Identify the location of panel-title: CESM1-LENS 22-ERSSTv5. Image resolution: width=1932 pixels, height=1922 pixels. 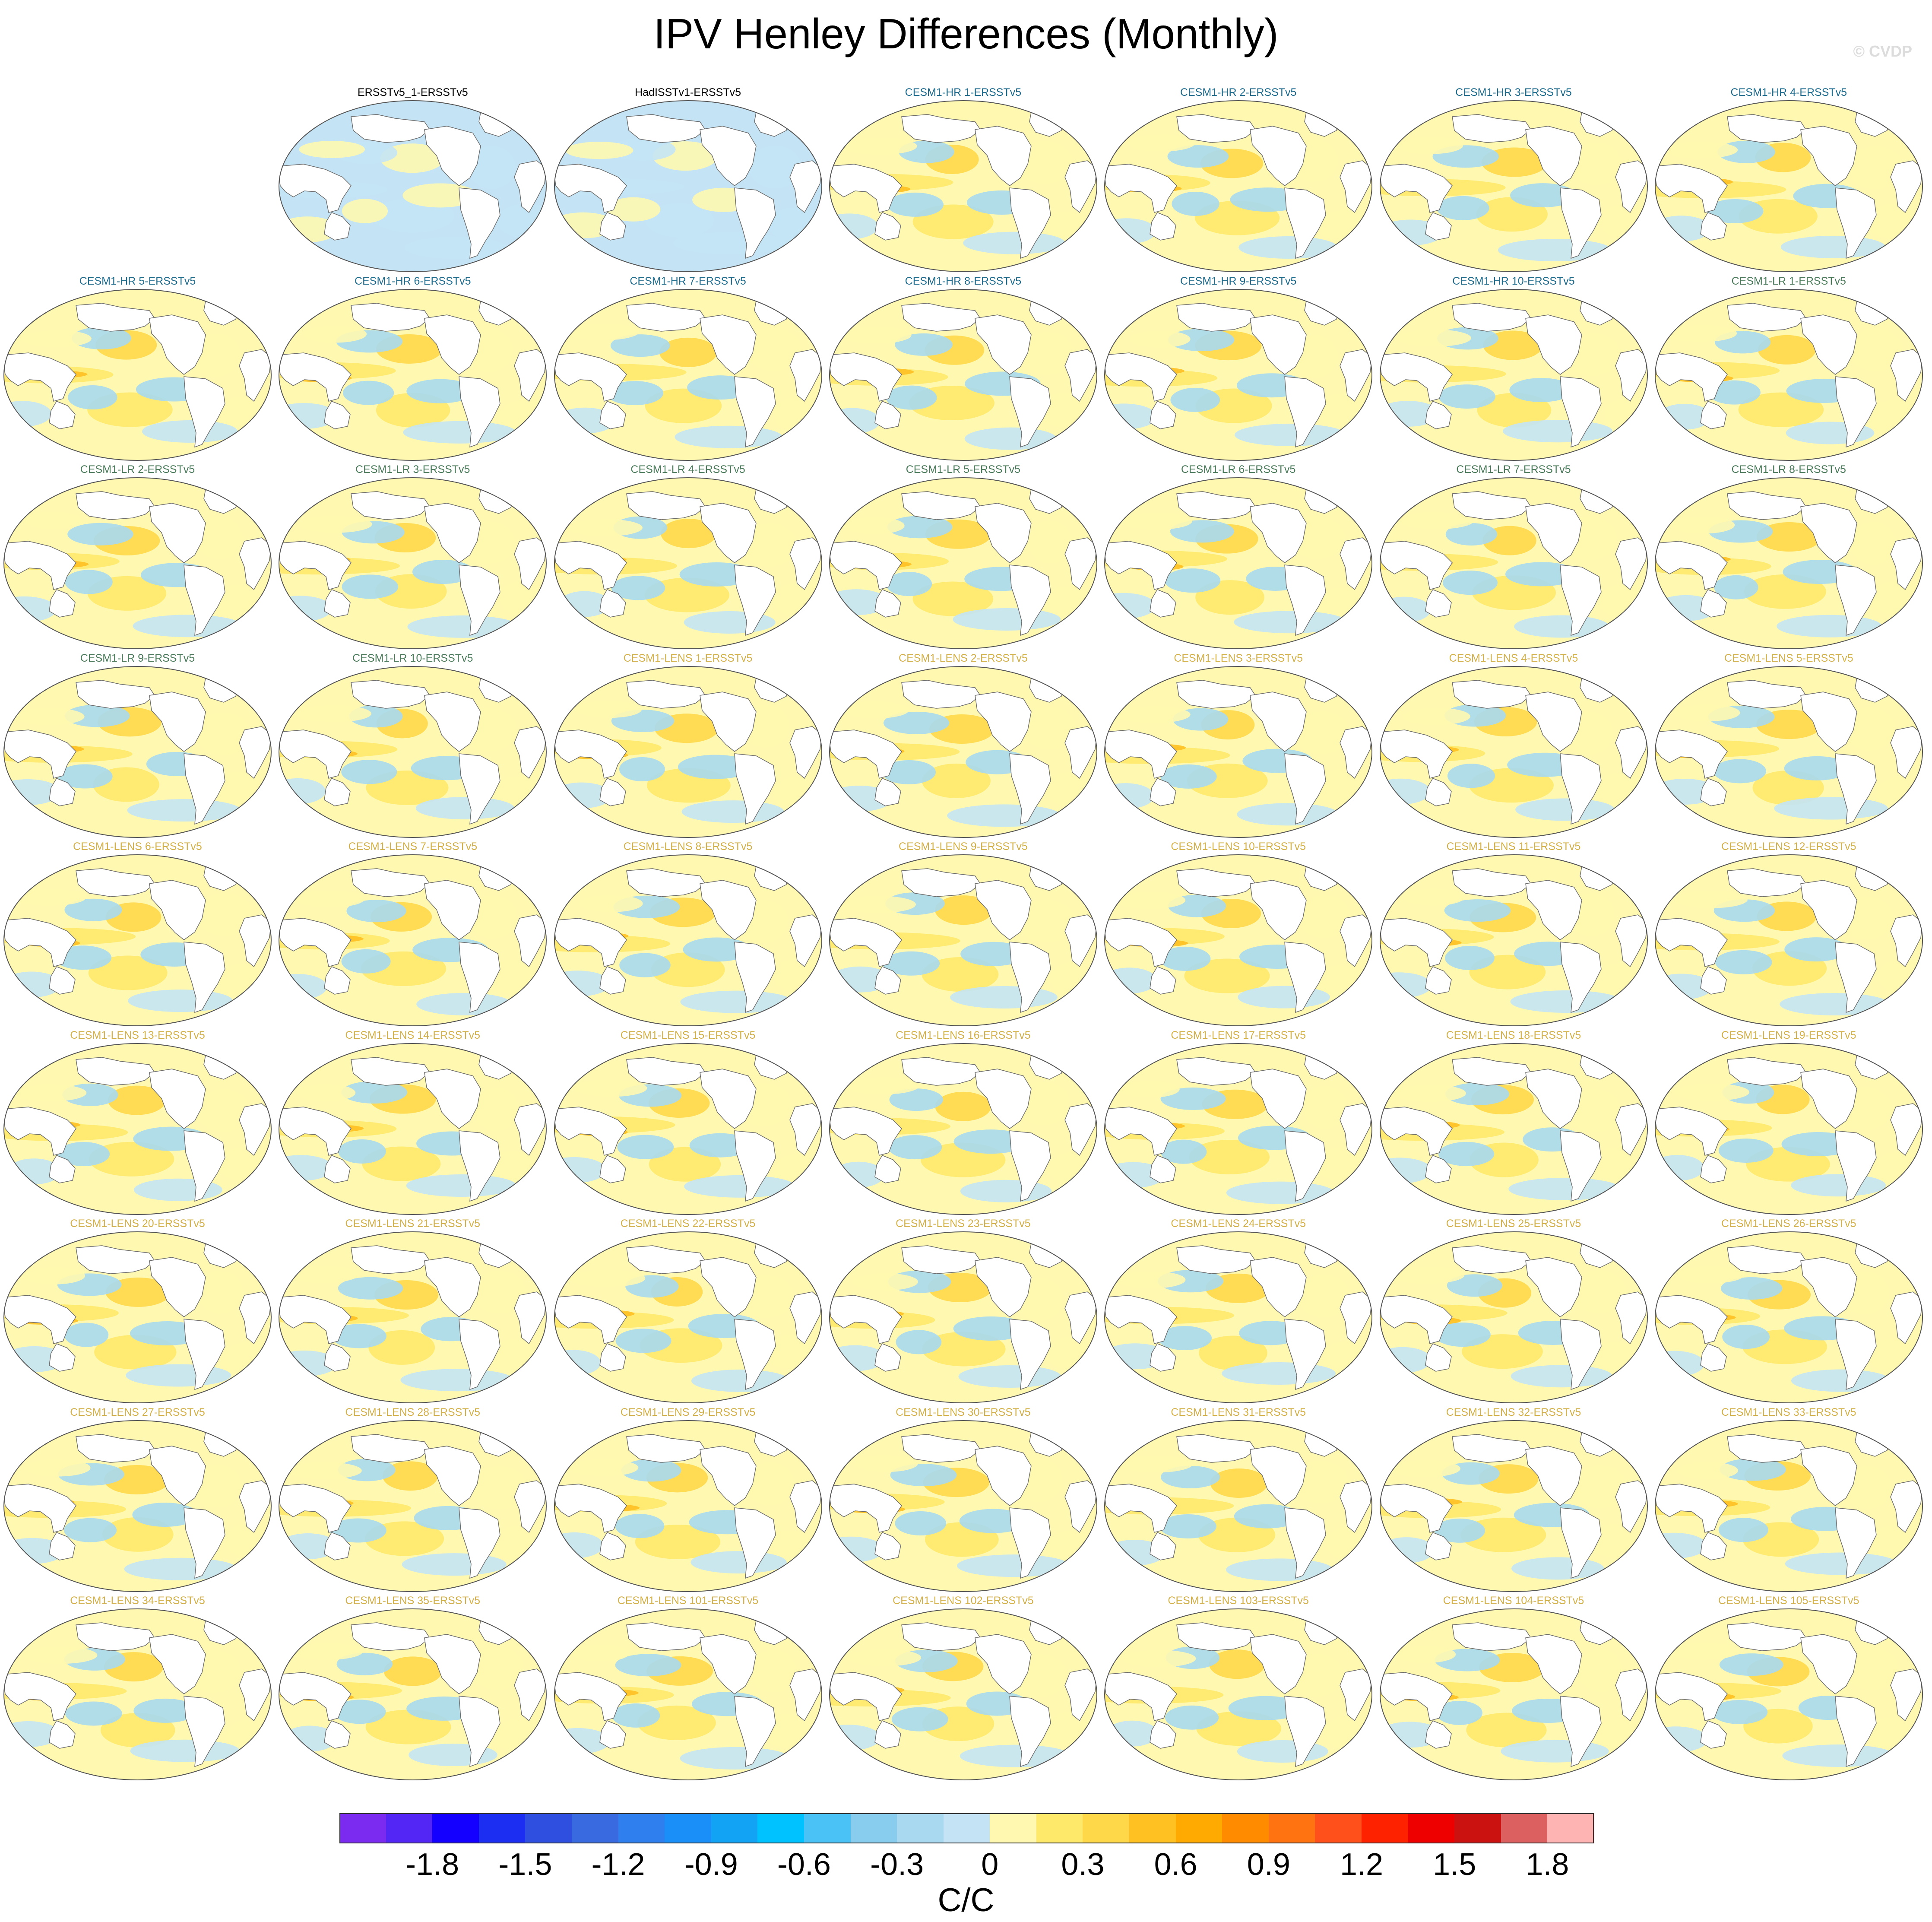
(688, 1224).